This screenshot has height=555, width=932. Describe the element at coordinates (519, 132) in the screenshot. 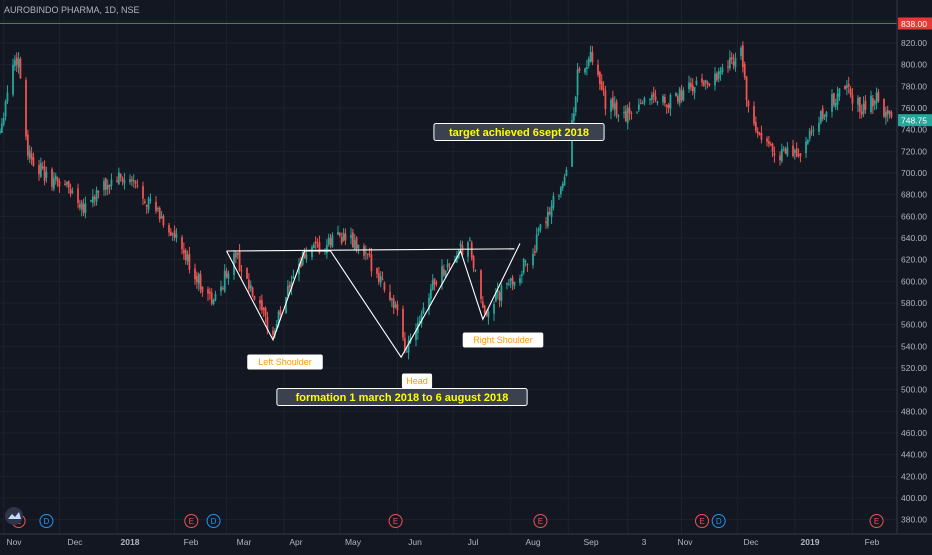

I see `target-note: target achieved 6sept 2018` at that location.